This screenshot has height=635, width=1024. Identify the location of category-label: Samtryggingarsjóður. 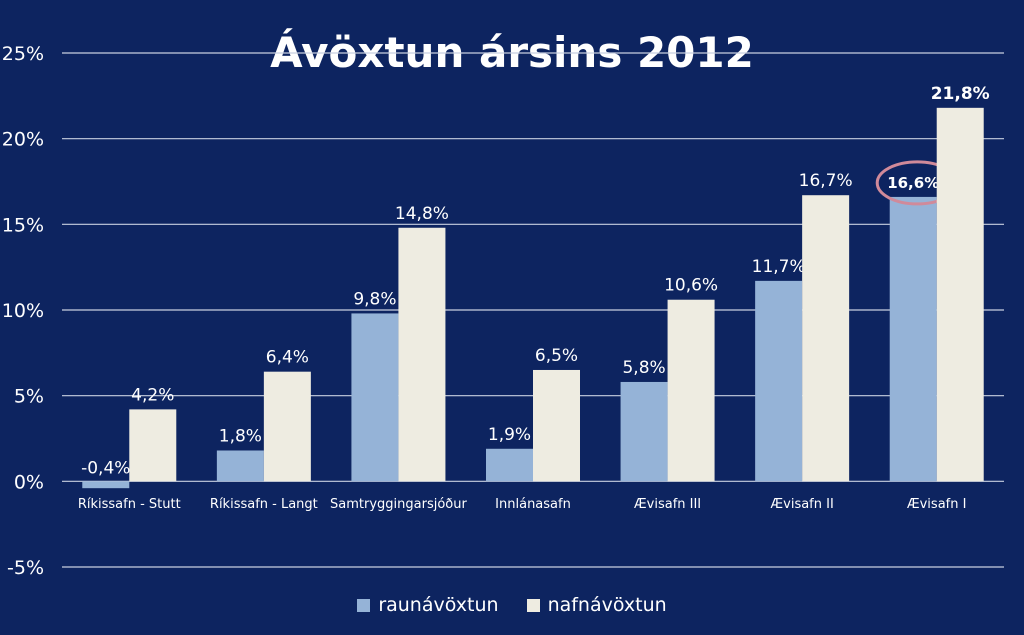
(398, 504).